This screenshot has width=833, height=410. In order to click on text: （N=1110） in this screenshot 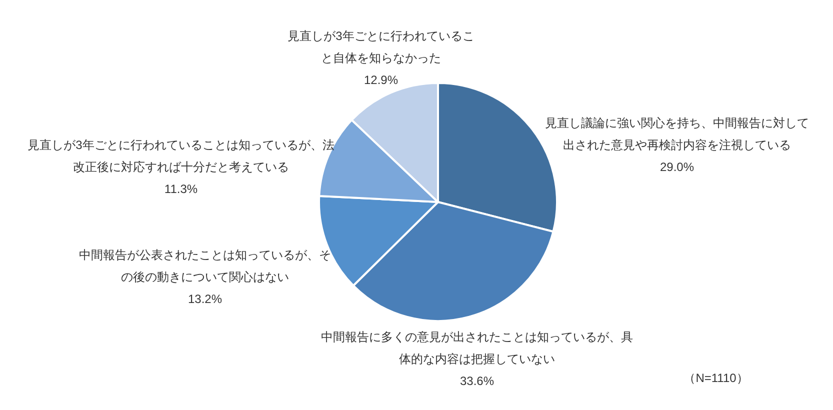, I will do `click(716, 378)`.